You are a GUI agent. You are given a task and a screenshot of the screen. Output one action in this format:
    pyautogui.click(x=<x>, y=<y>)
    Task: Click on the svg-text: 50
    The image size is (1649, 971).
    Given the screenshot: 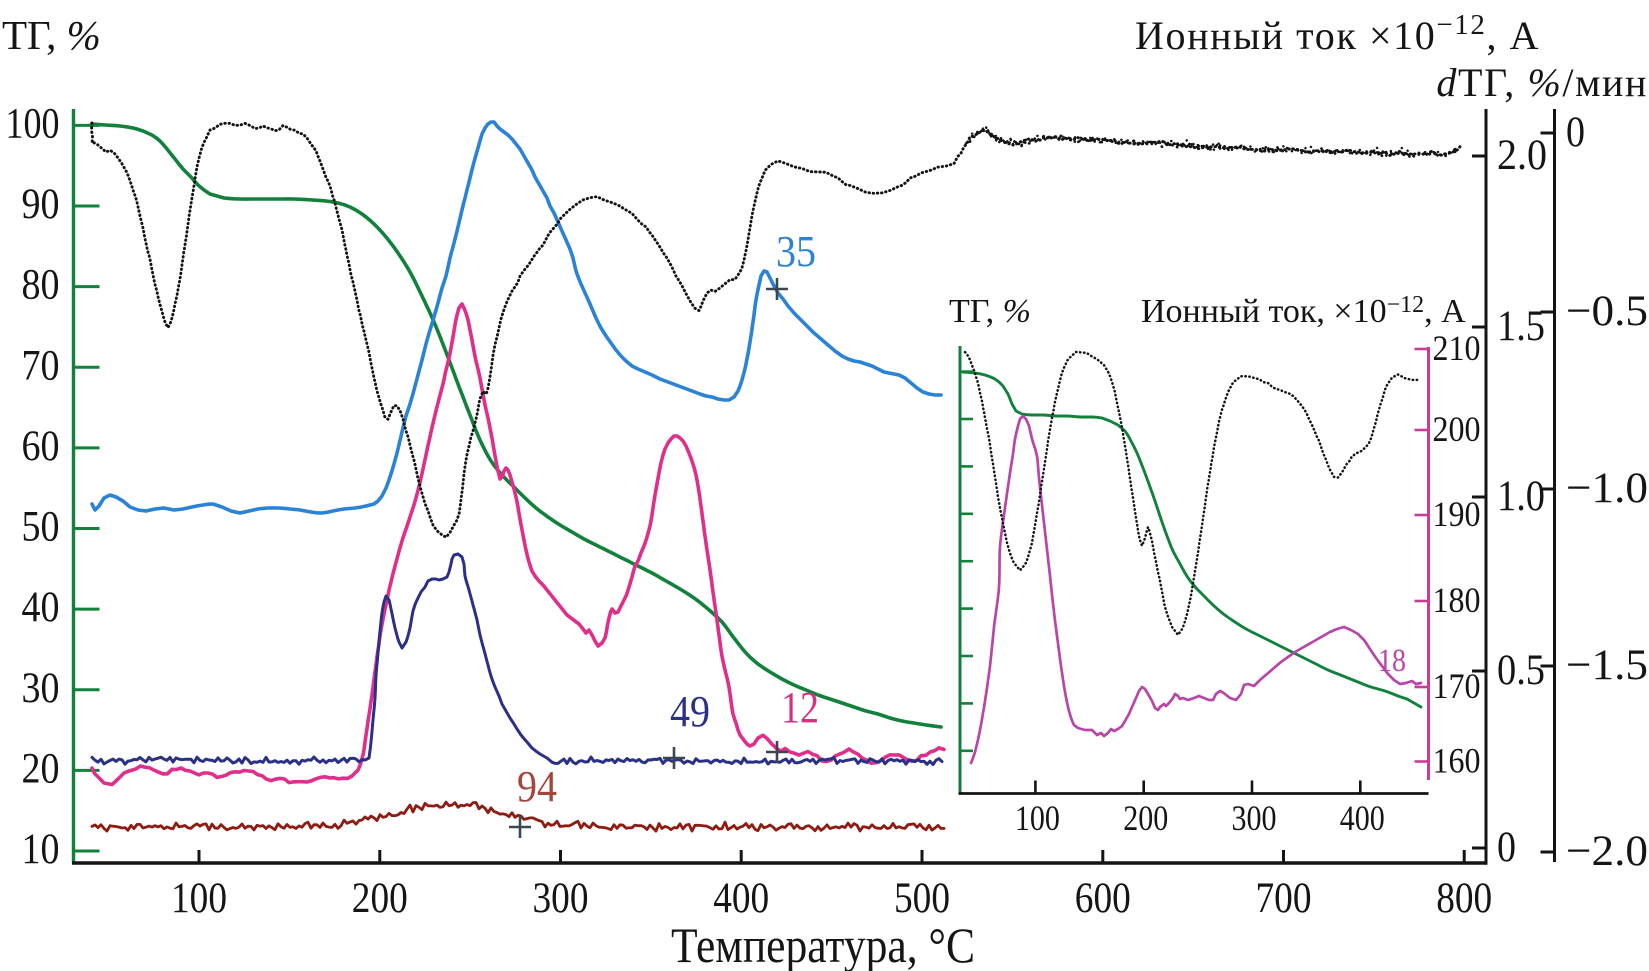 What is the action you would take?
    pyautogui.click(x=41, y=527)
    